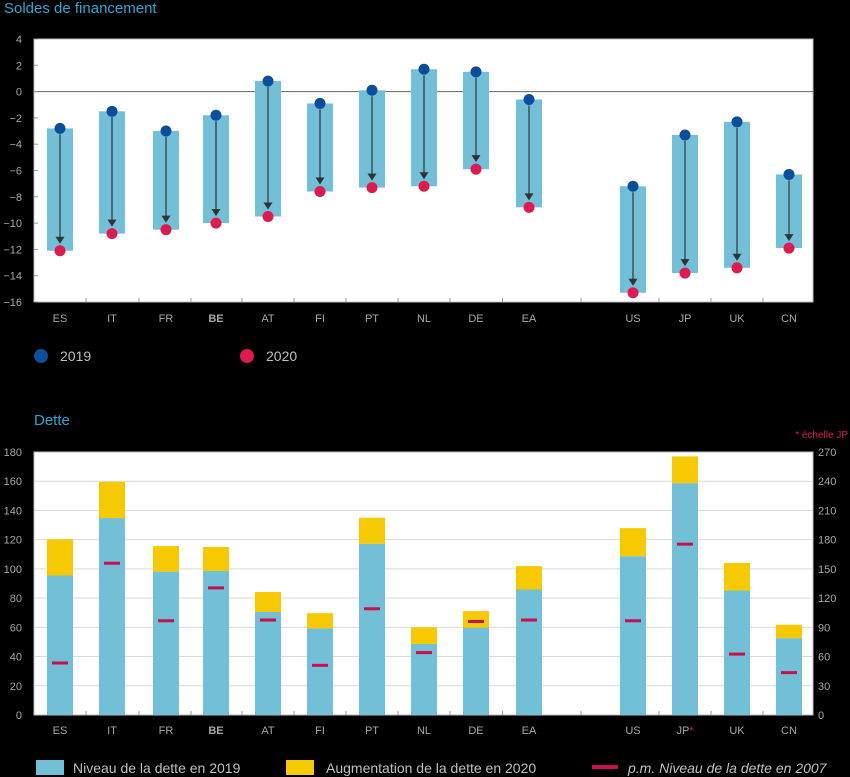 The image size is (850, 777). What do you see at coordinates (15, 172) in the screenshot?
I see `y-tick-label: −6` at bounding box center [15, 172].